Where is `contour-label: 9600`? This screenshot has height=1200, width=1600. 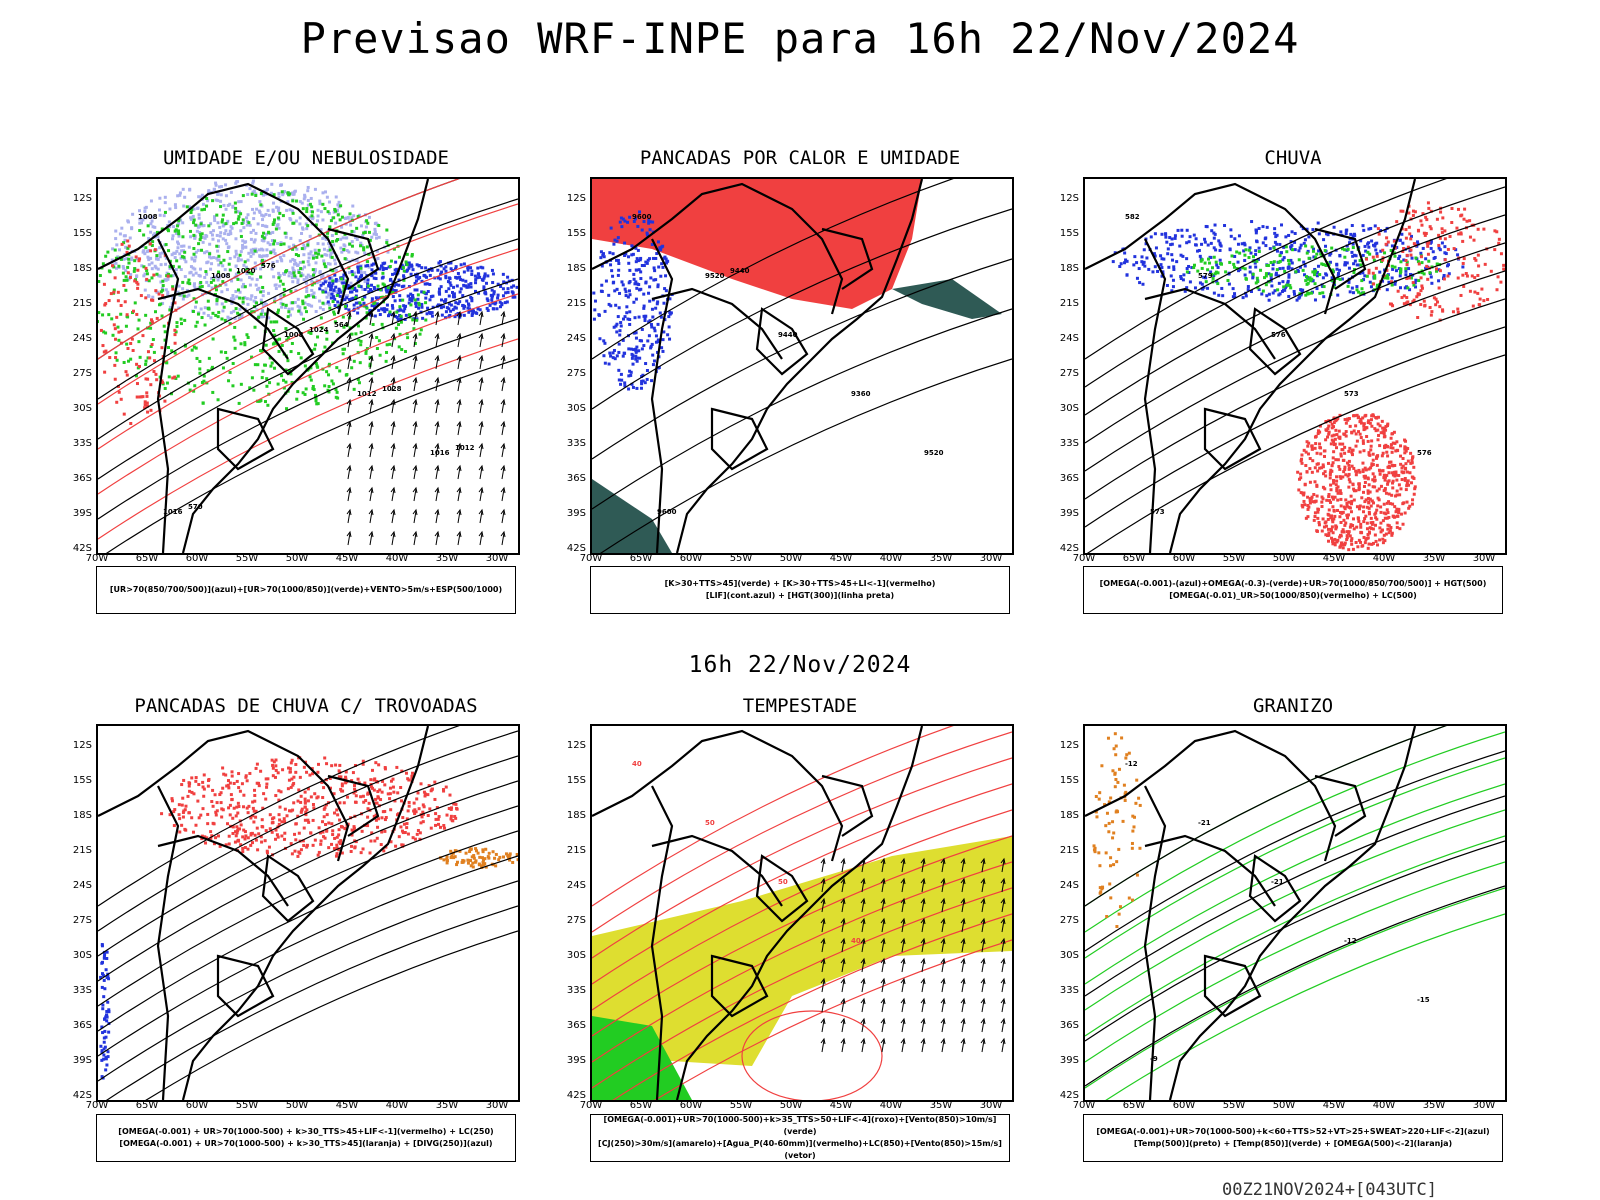
contour-label: 9600 is located at coordinates (642, 217).